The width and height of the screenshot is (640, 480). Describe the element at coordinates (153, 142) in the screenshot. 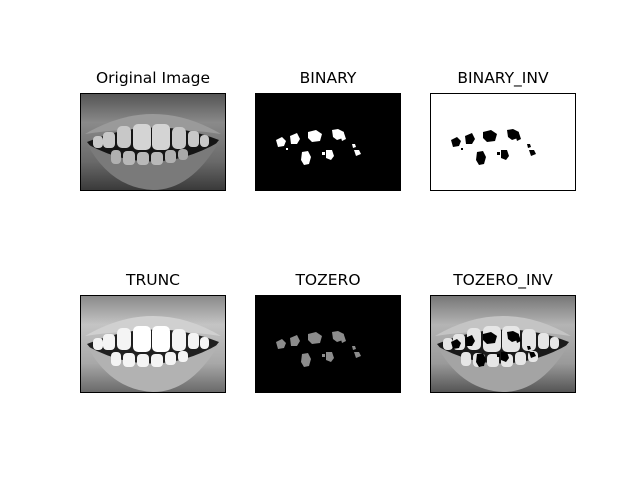

I see `image-original` at that location.